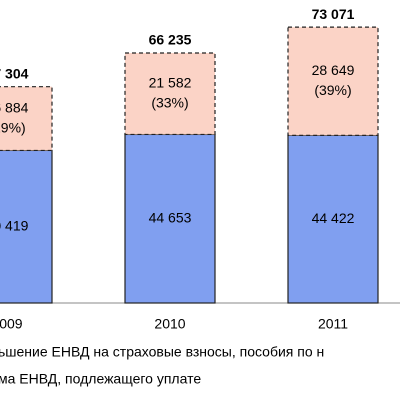 The image size is (400, 400). What do you see at coordinates (169, 102) in the screenshot?
I see `percent-label: (33%)` at bounding box center [169, 102].